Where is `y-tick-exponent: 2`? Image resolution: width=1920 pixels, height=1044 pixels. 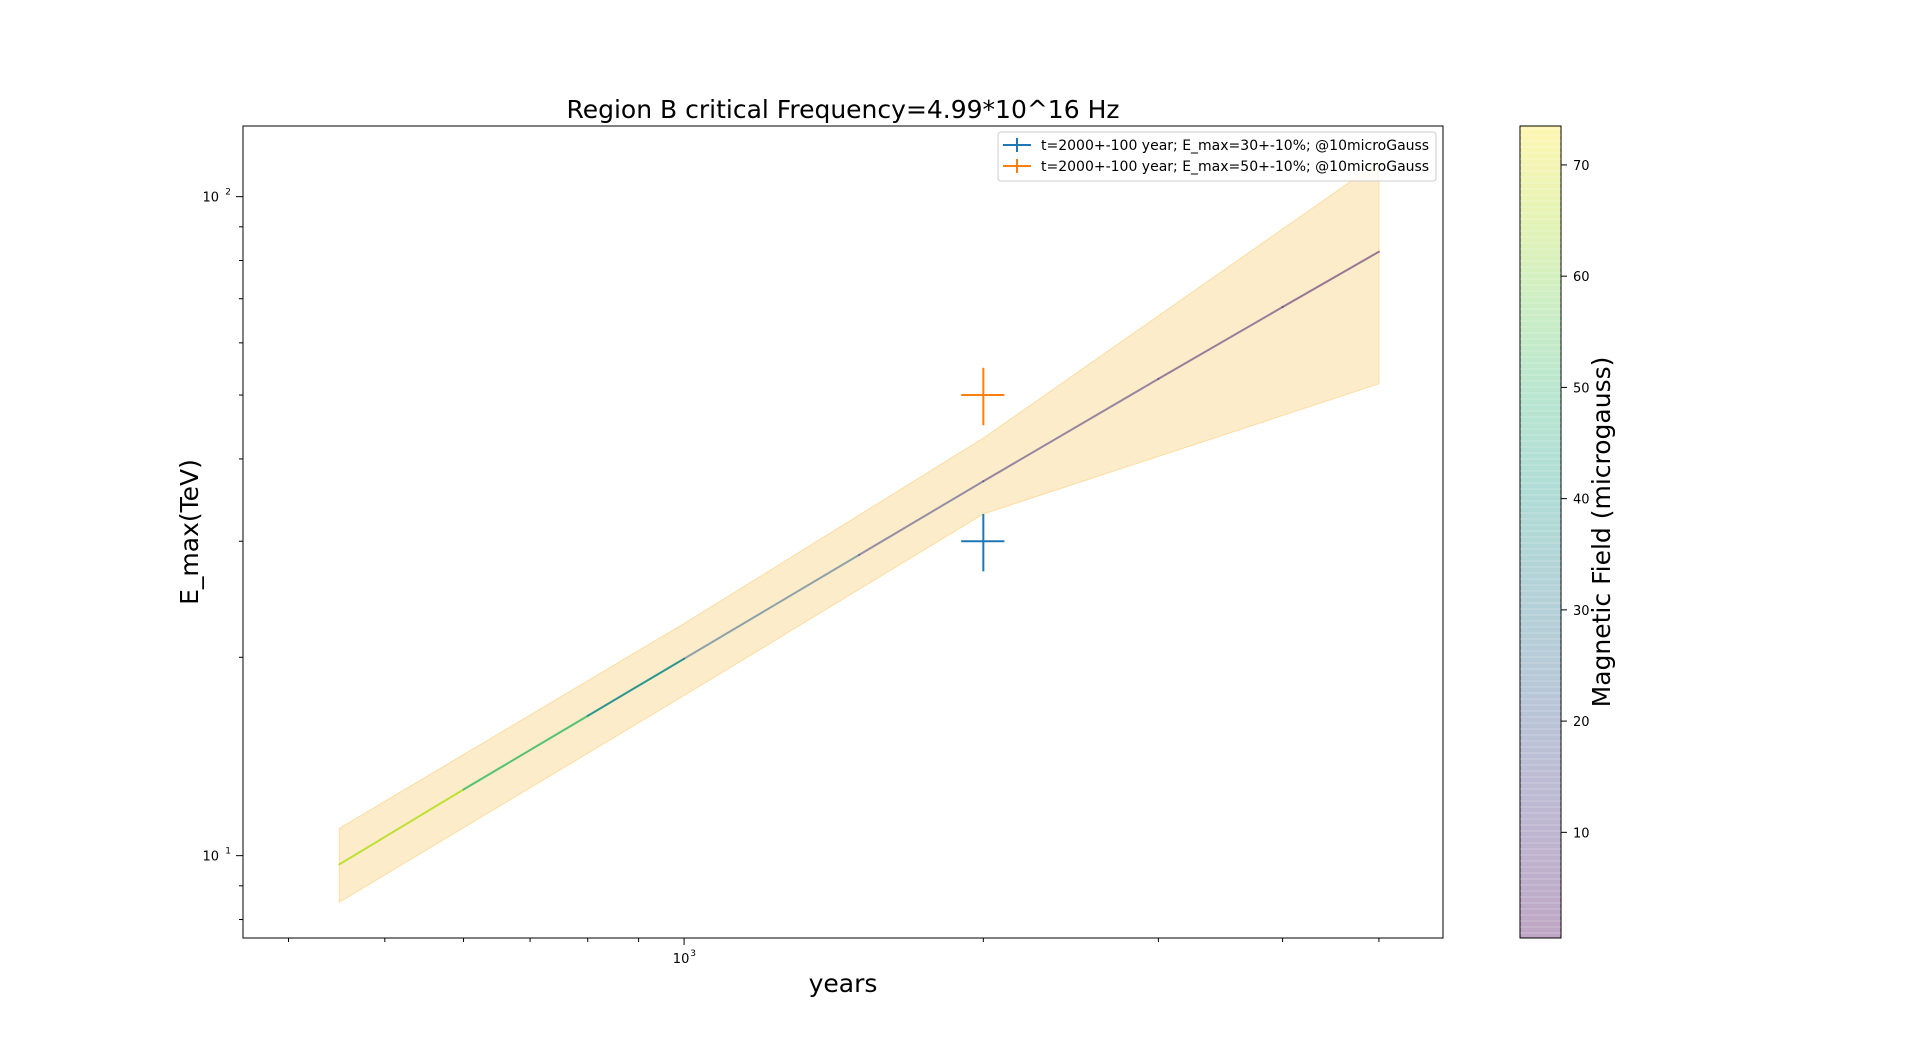 y-tick-exponent: 2 is located at coordinates (228, 193).